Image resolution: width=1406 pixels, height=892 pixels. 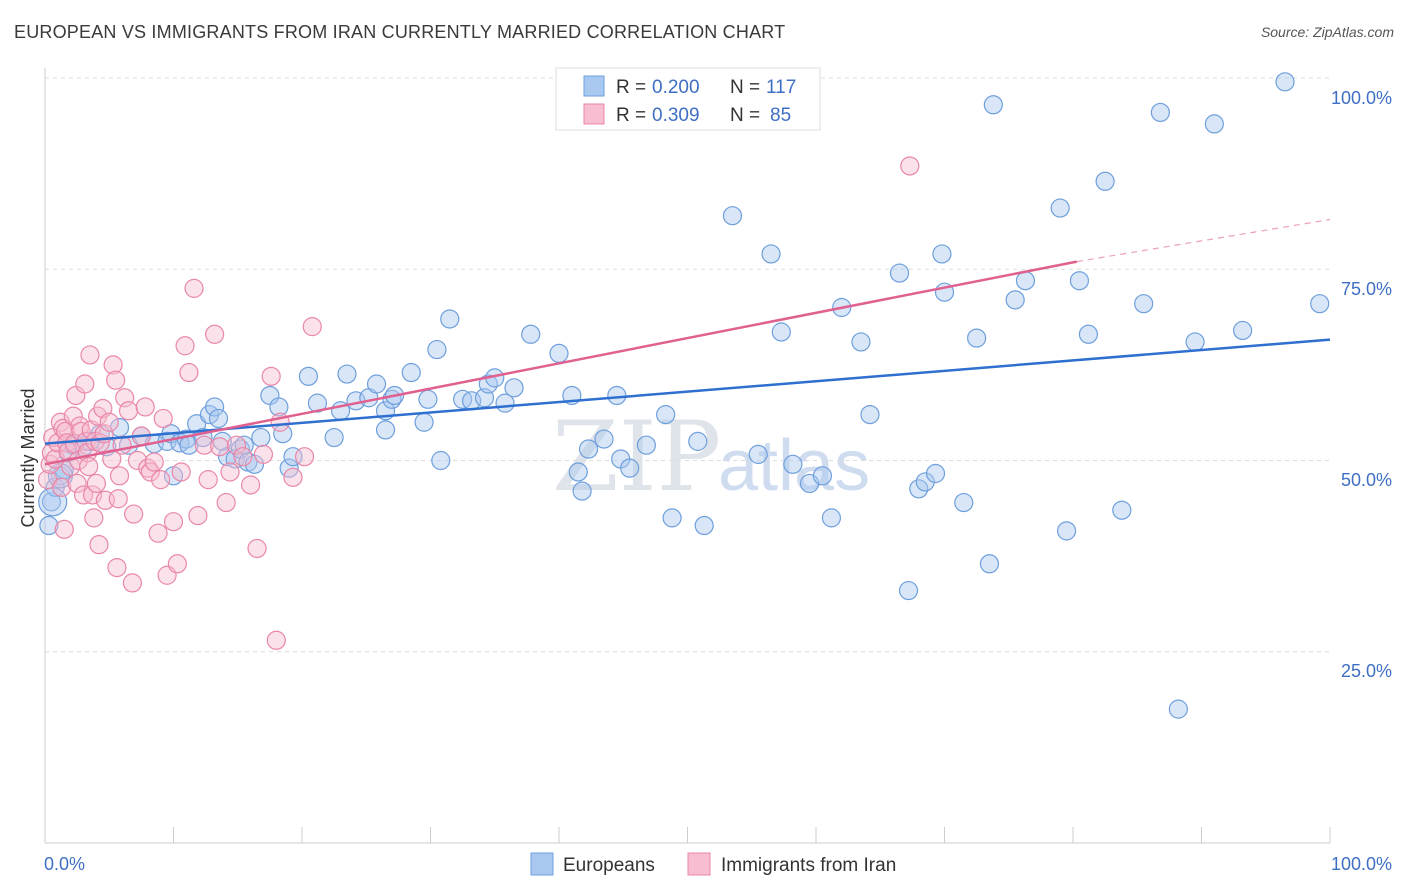 I want to click on x-tick-label-min: 0.0%, so click(x=64, y=864).